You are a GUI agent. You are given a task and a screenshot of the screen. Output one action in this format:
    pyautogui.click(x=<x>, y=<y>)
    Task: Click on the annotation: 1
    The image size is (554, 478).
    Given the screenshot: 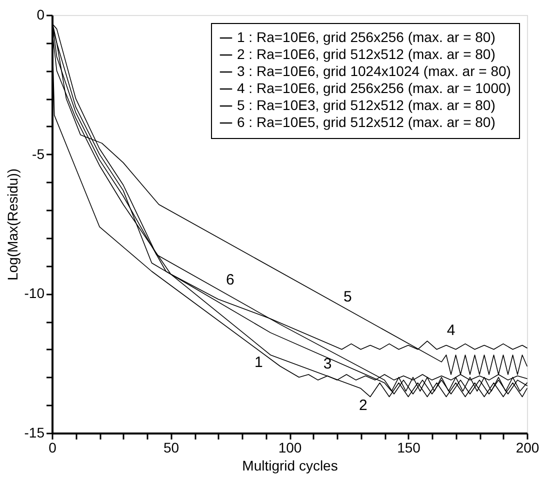 What is the action you would take?
    pyautogui.click(x=258, y=362)
    